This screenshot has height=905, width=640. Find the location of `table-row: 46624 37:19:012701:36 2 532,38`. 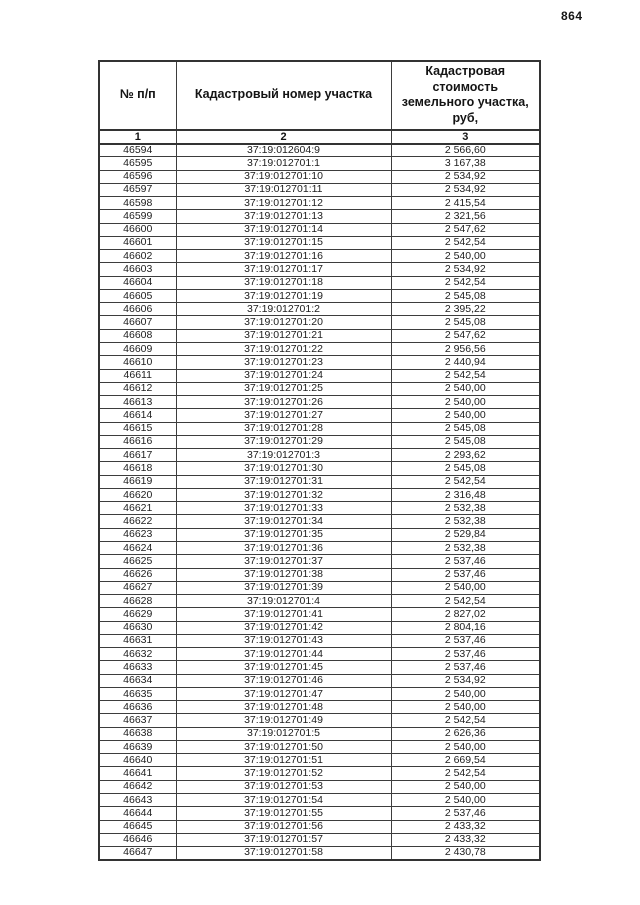

table-row: 46624 37:19:012701:36 2 532,38 is located at coordinates (319, 548).